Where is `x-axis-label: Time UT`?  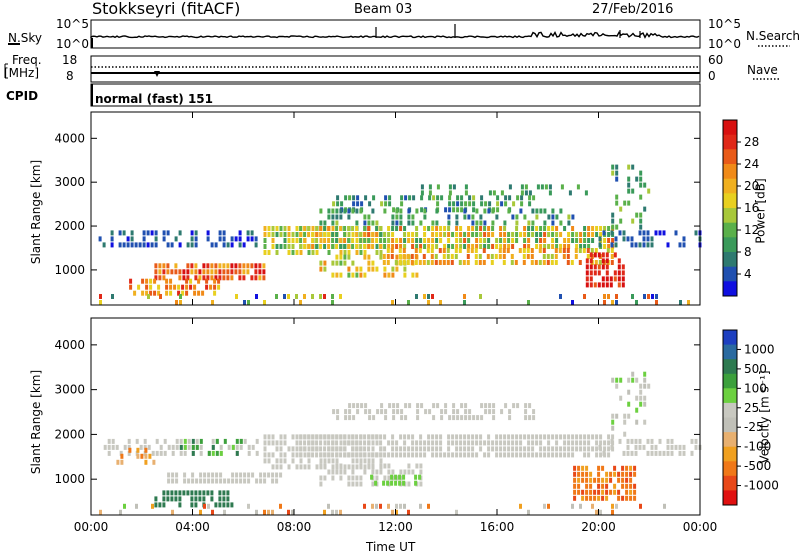 x-axis-label: Time UT is located at coordinates (391, 547).